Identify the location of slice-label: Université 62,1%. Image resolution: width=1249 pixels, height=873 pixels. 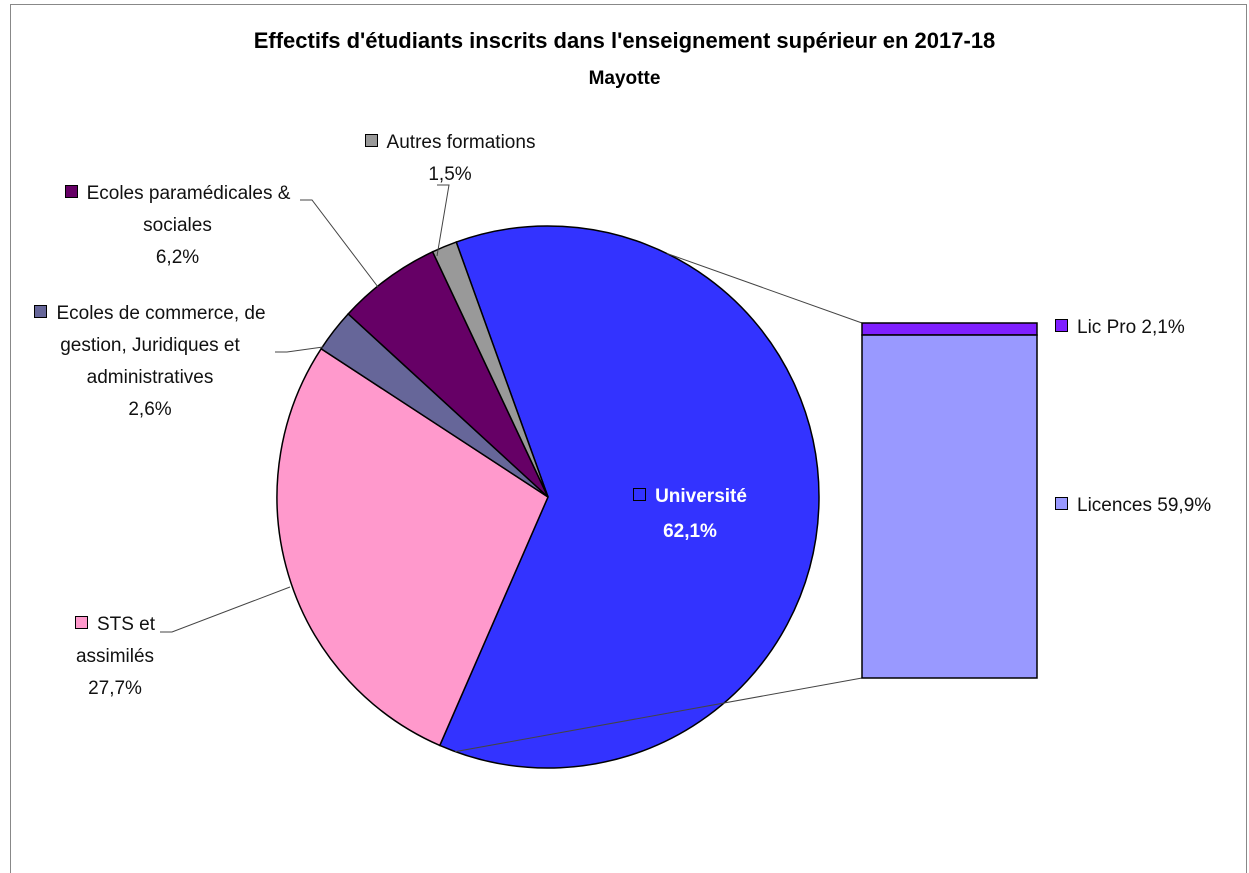
(690, 514).